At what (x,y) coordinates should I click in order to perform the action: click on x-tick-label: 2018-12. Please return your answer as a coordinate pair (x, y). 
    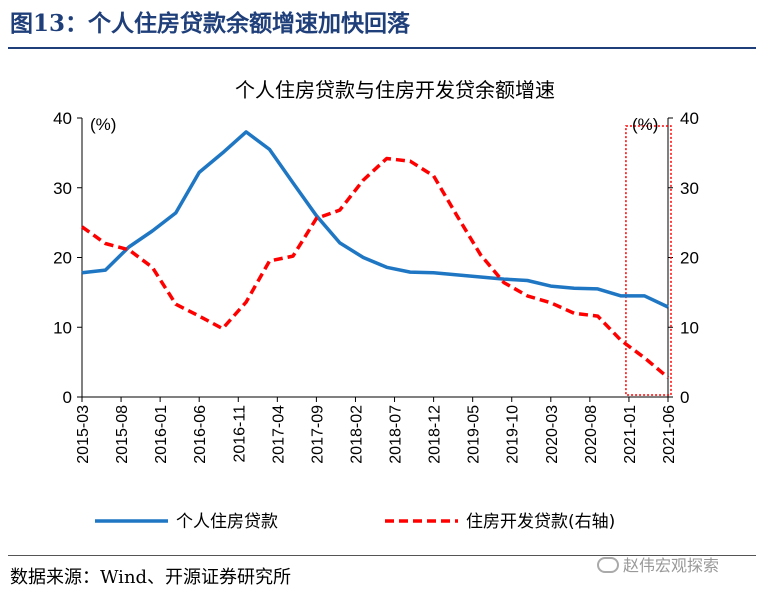
    Looking at the image, I should click on (435, 434).